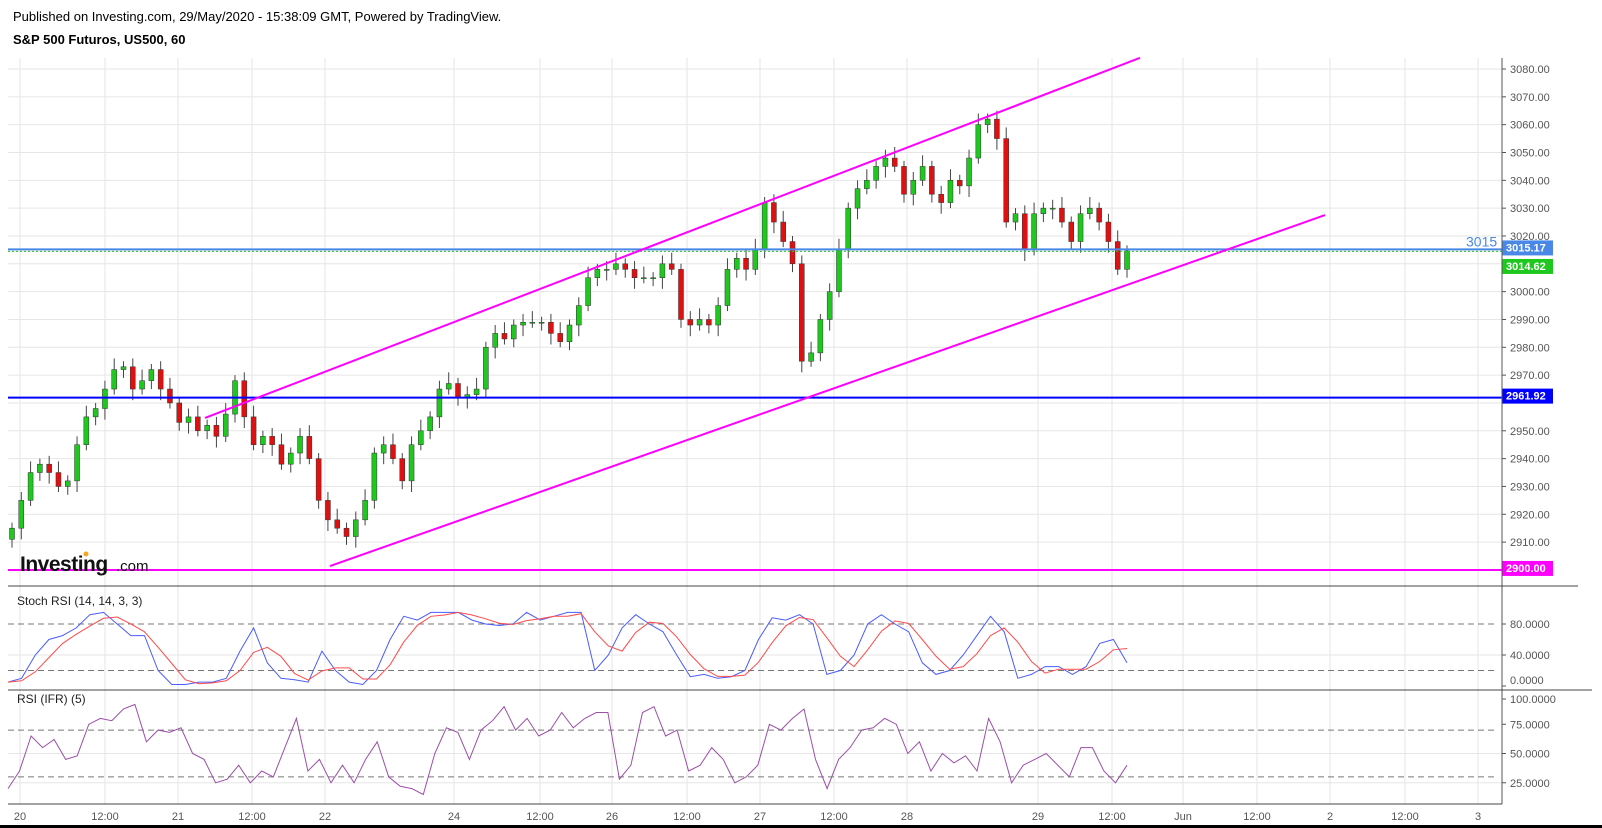 The width and height of the screenshot is (1602, 828). Describe the element at coordinates (1530, 181) in the screenshot. I see `y-tick-label: 3040.00` at that location.